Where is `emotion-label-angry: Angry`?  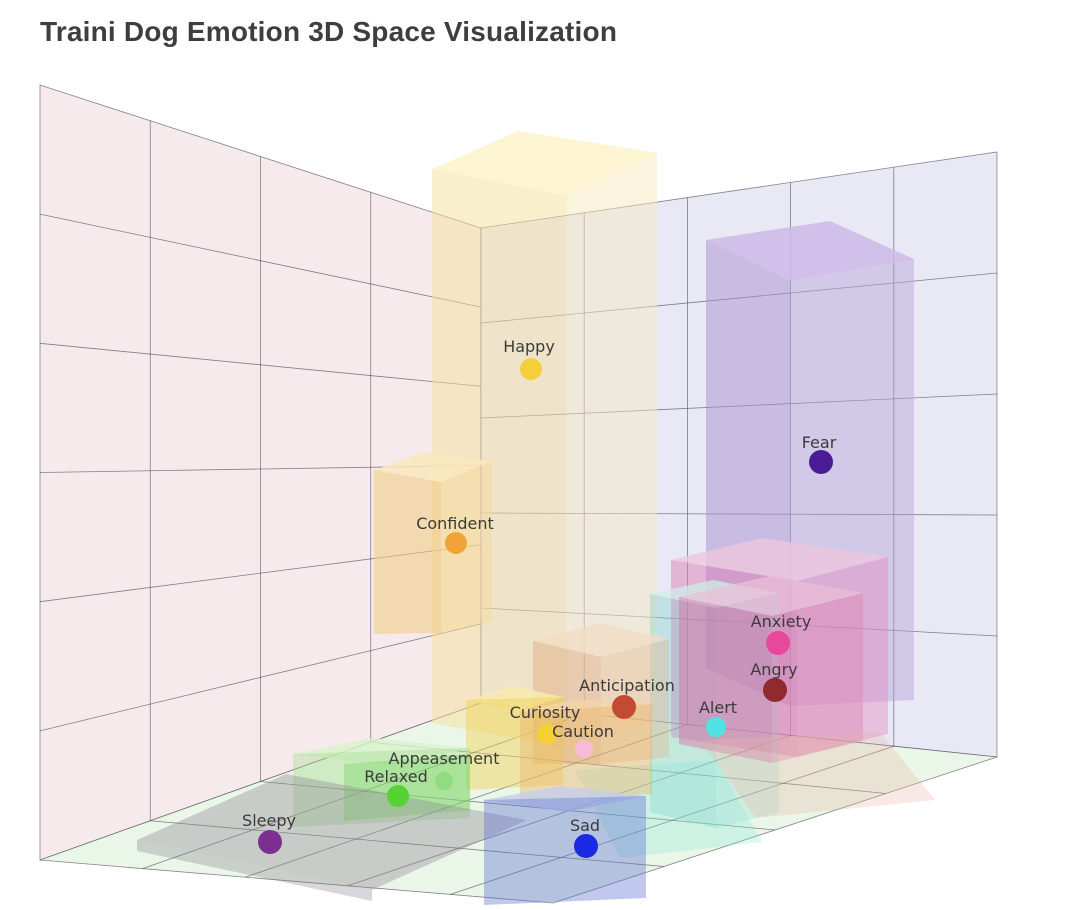 emotion-label-angry: Angry is located at coordinates (773, 669).